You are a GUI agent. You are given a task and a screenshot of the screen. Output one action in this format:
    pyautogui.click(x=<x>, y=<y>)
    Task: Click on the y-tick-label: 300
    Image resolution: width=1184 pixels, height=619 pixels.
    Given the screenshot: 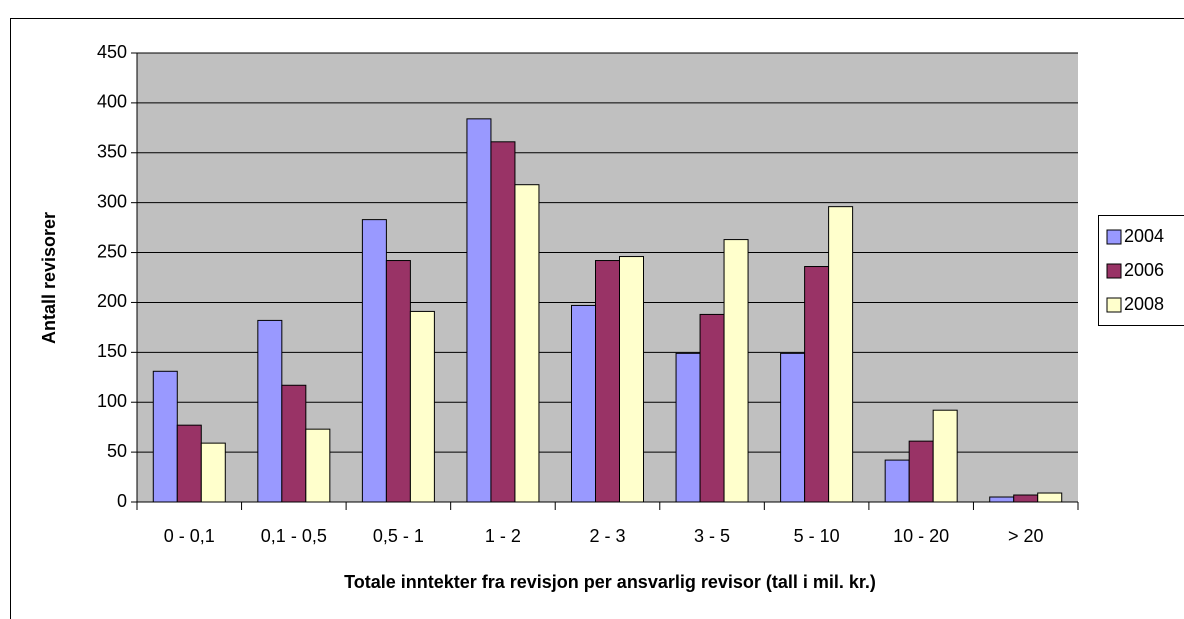 What is the action you would take?
    pyautogui.click(x=112, y=201)
    